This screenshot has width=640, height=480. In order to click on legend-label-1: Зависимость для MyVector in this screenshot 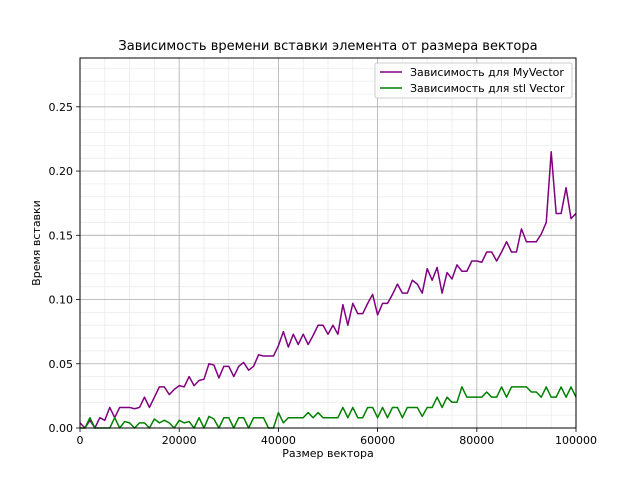, I will do `click(487, 72)`.